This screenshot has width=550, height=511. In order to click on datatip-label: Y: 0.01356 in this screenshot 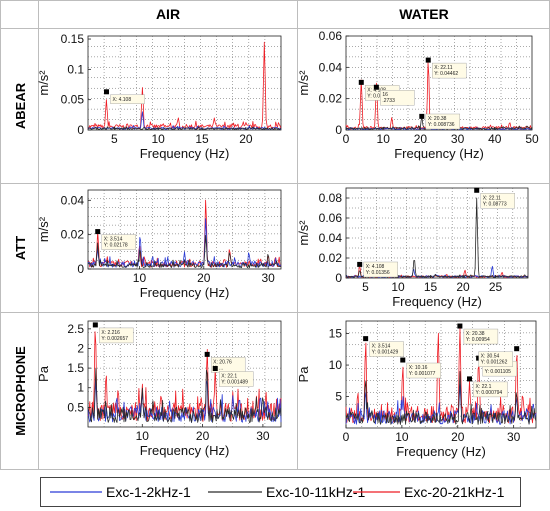, I will do `click(378, 273)`.